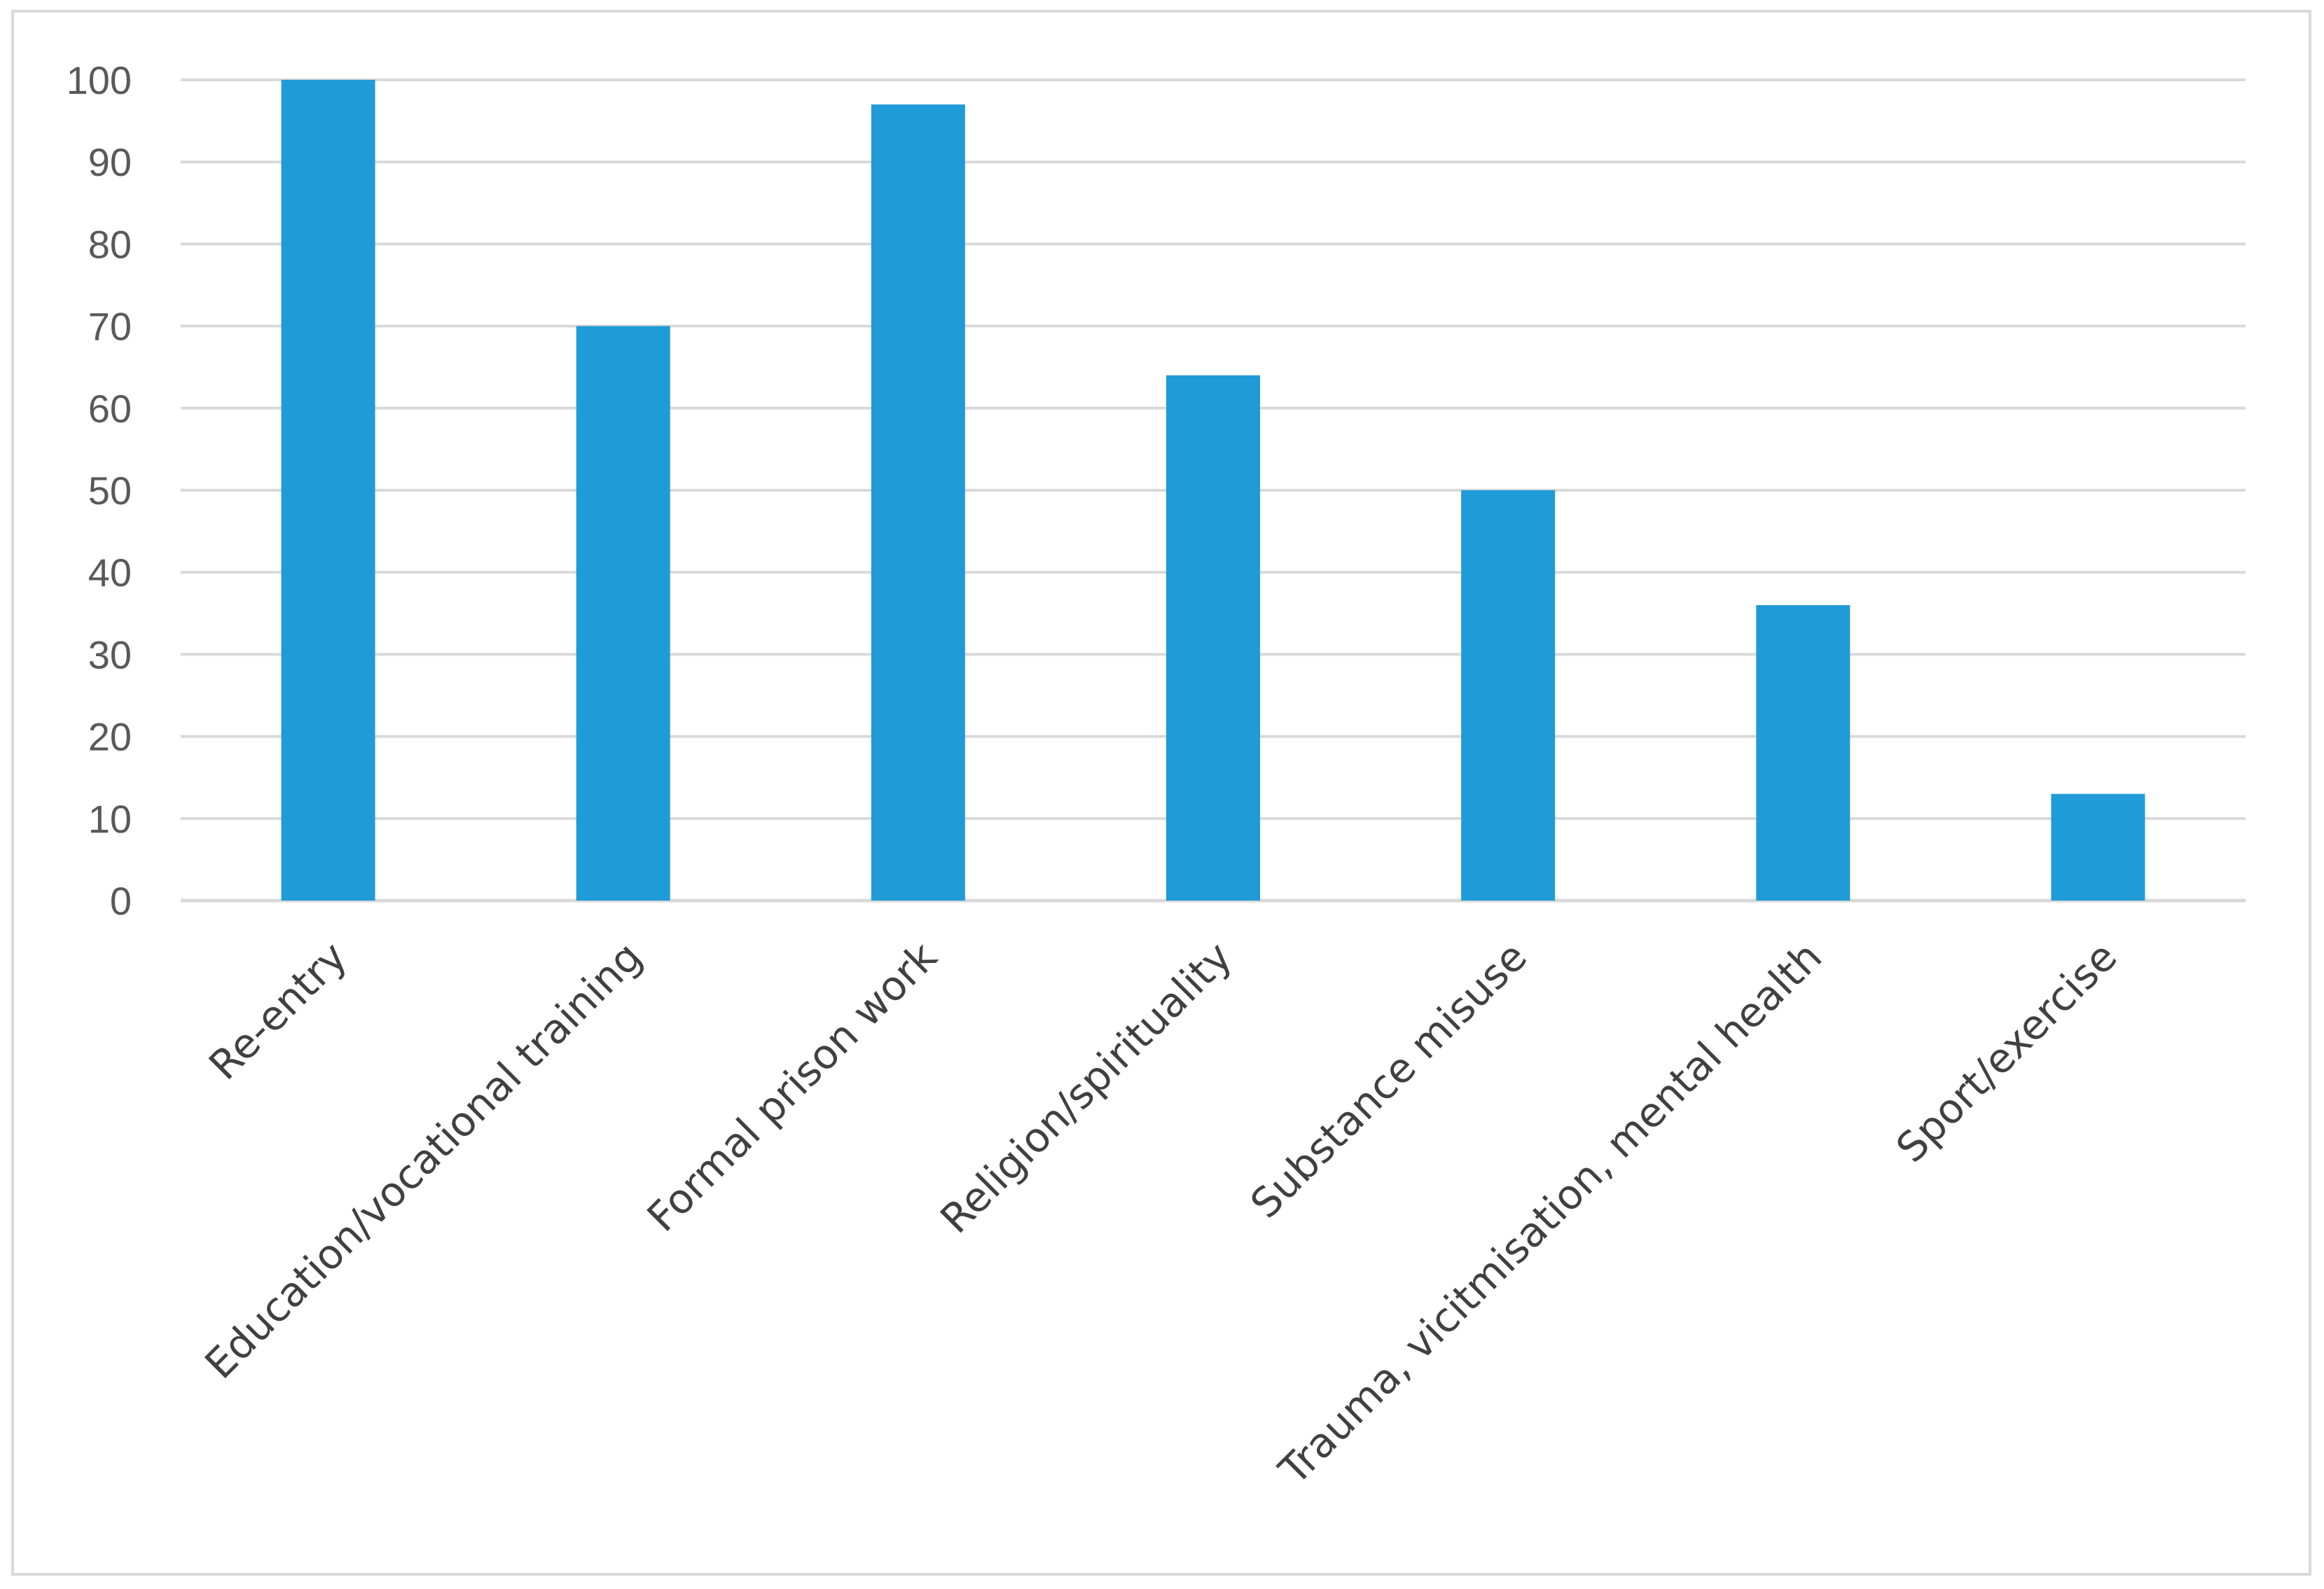 The image size is (2324, 1589). What do you see at coordinates (110, 244) in the screenshot?
I see `y-tick-label: 80` at bounding box center [110, 244].